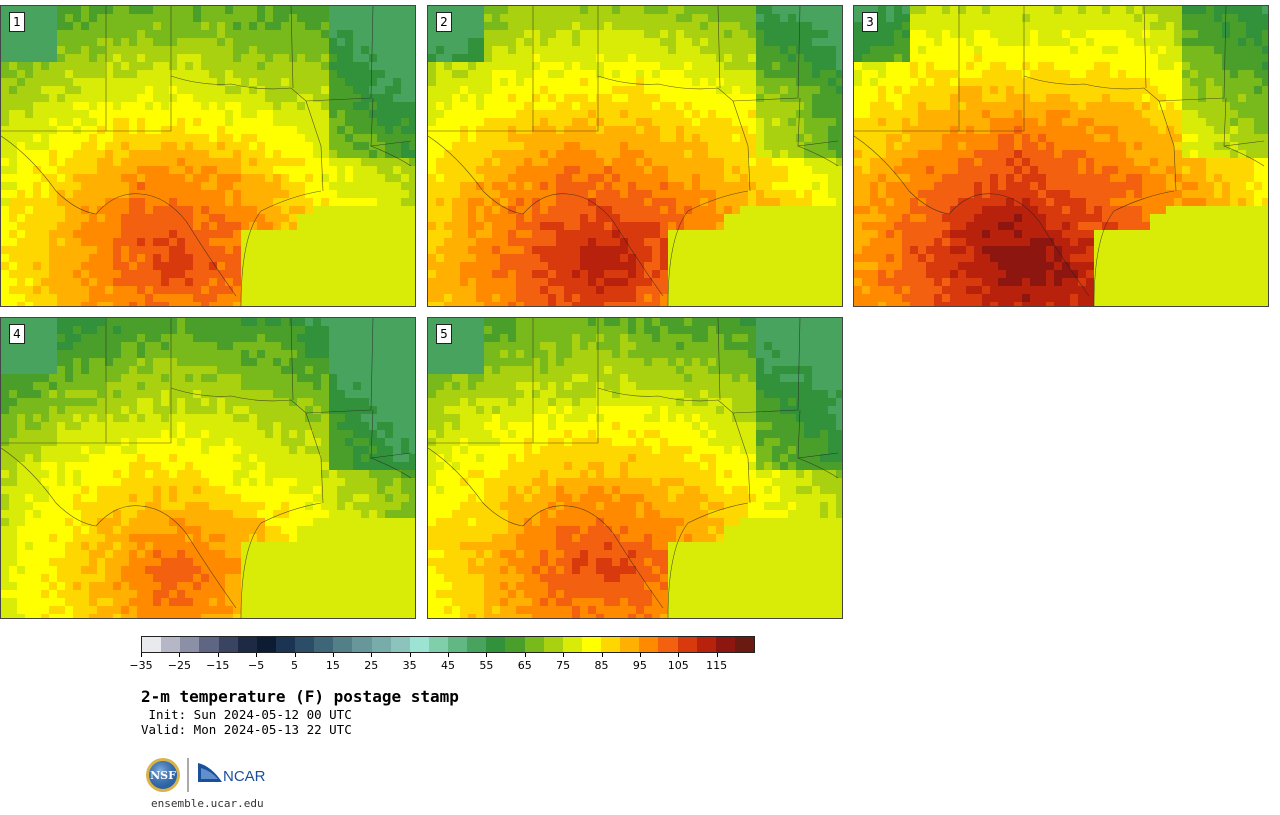  I want to click on map-panel-5: 5, so click(635, 468).